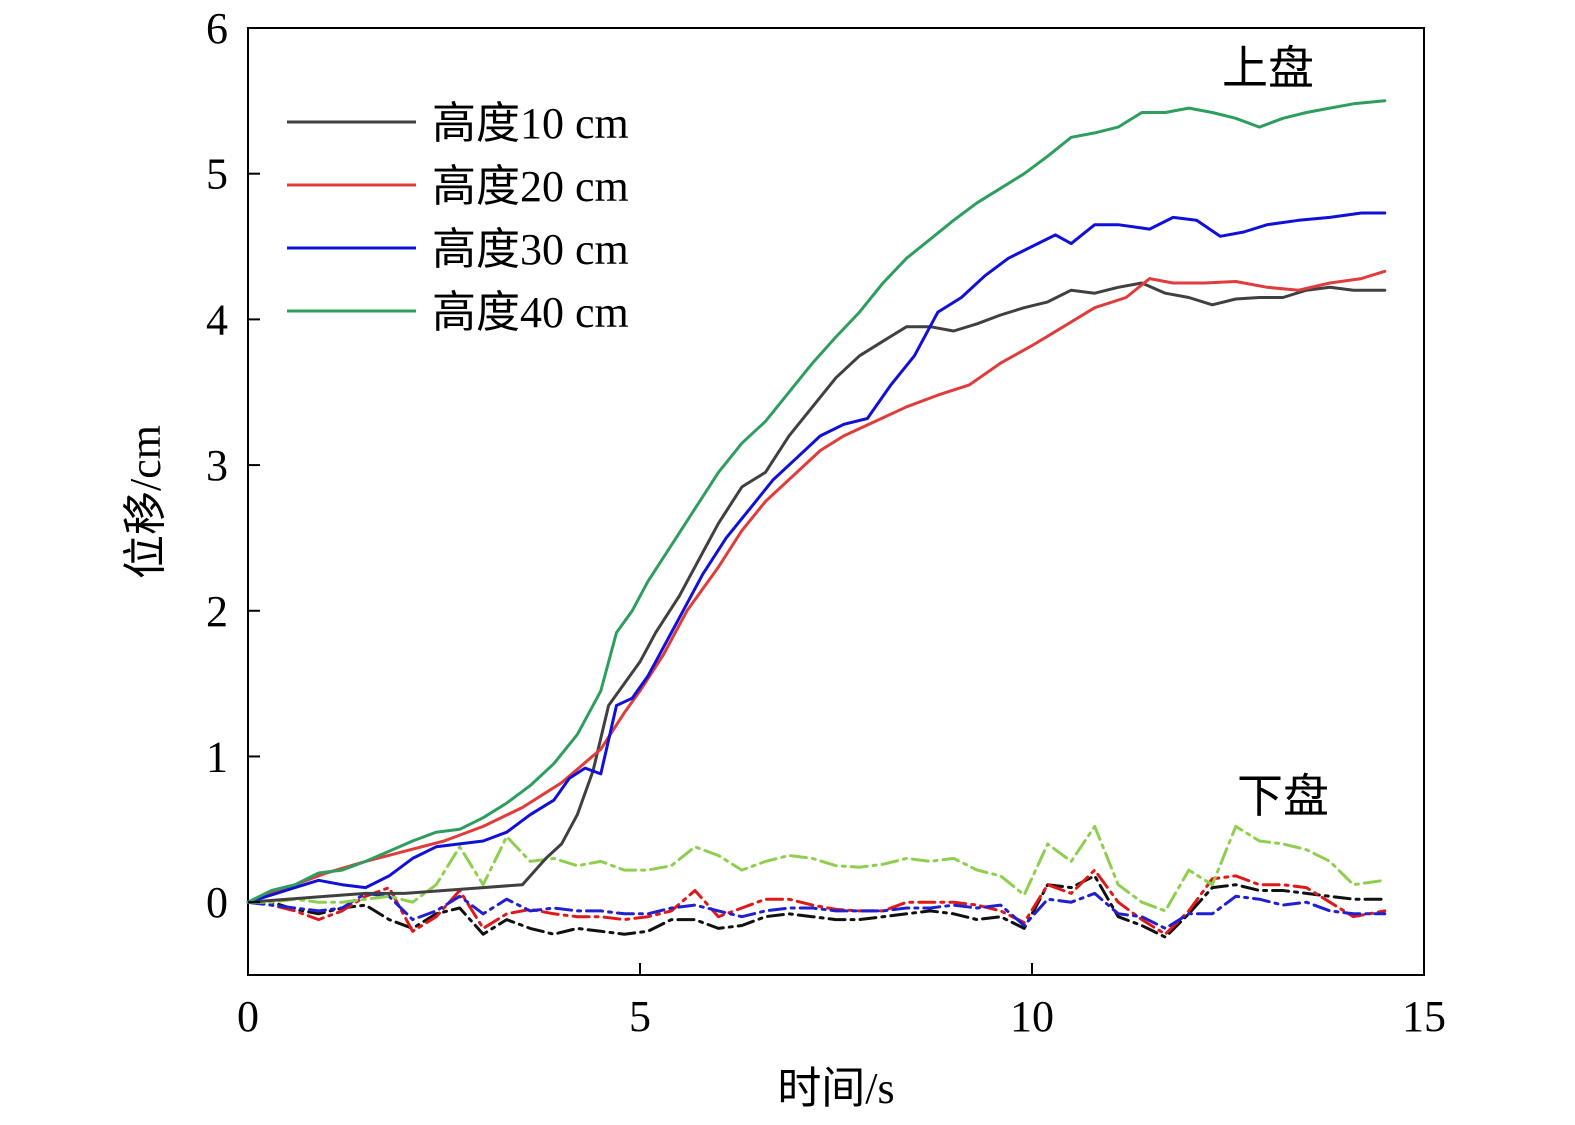 Image resolution: width=1575 pixels, height=1125 pixels. What do you see at coordinates (233, 465) in the screenshot?
I see `y-axis-ticks: 0 1 2 3 4 5 6` at bounding box center [233, 465].